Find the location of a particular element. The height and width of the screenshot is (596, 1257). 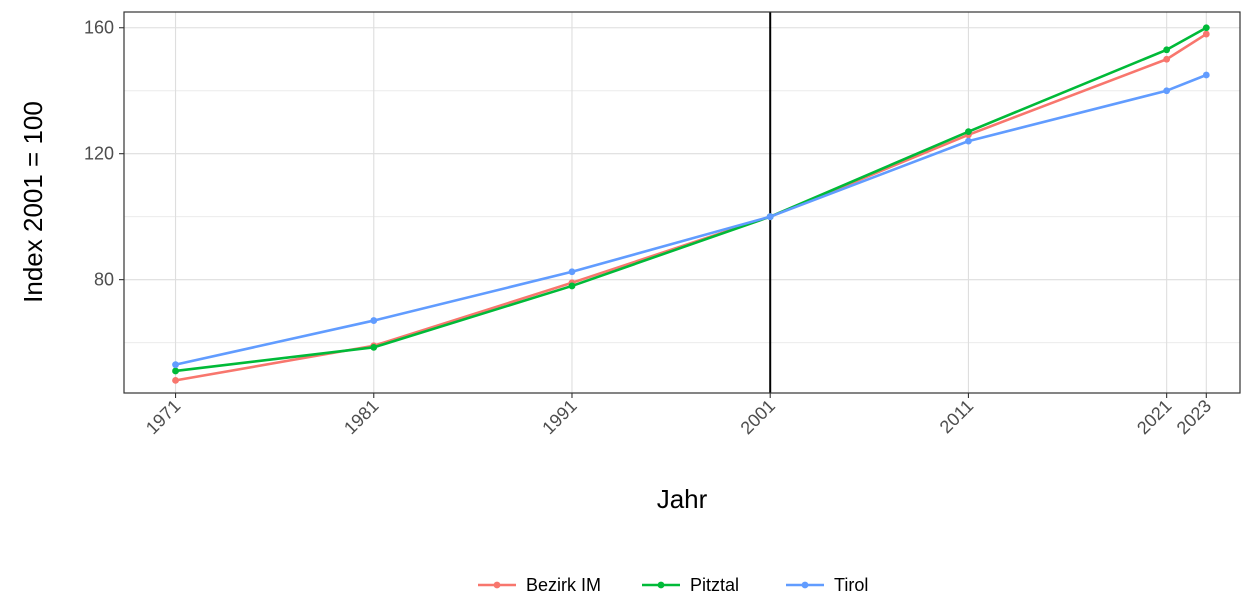

x-tick-label: 2021 is located at coordinates (1154, 417).